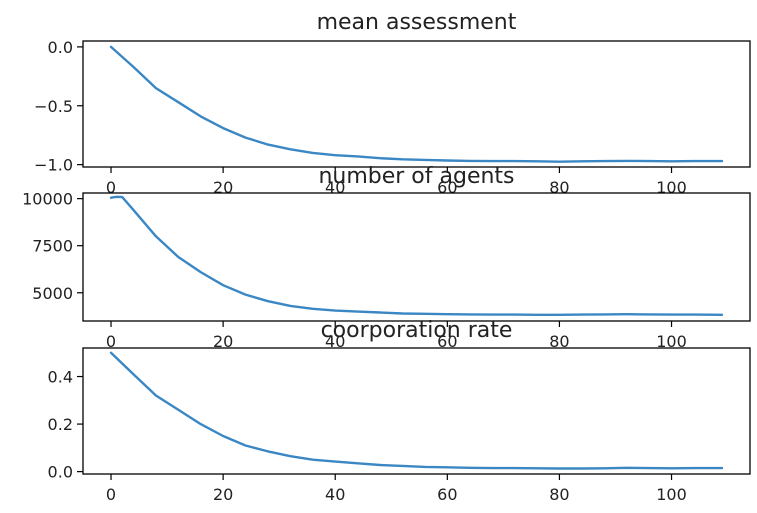 This screenshot has width=757, height=513. What do you see at coordinates (53, 165) in the screenshot?
I see `y-tick-label: −1.0` at bounding box center [53, 165].